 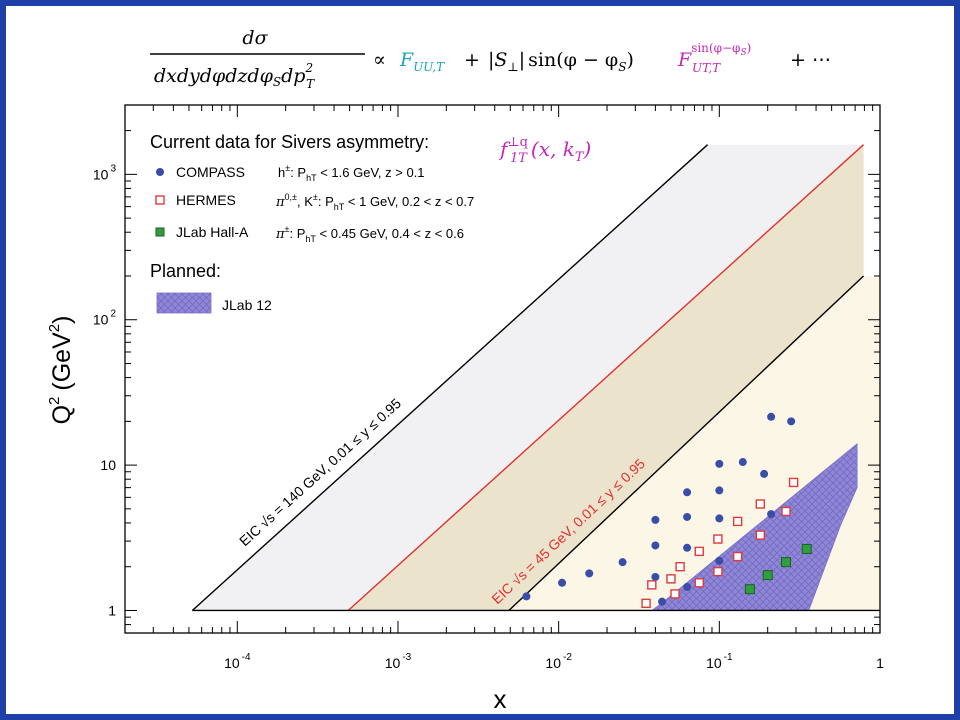 What do you see at coordinates (160, 172) in the screenshot?
I see `legend-marker-compass` at bounding box center [160, 172].